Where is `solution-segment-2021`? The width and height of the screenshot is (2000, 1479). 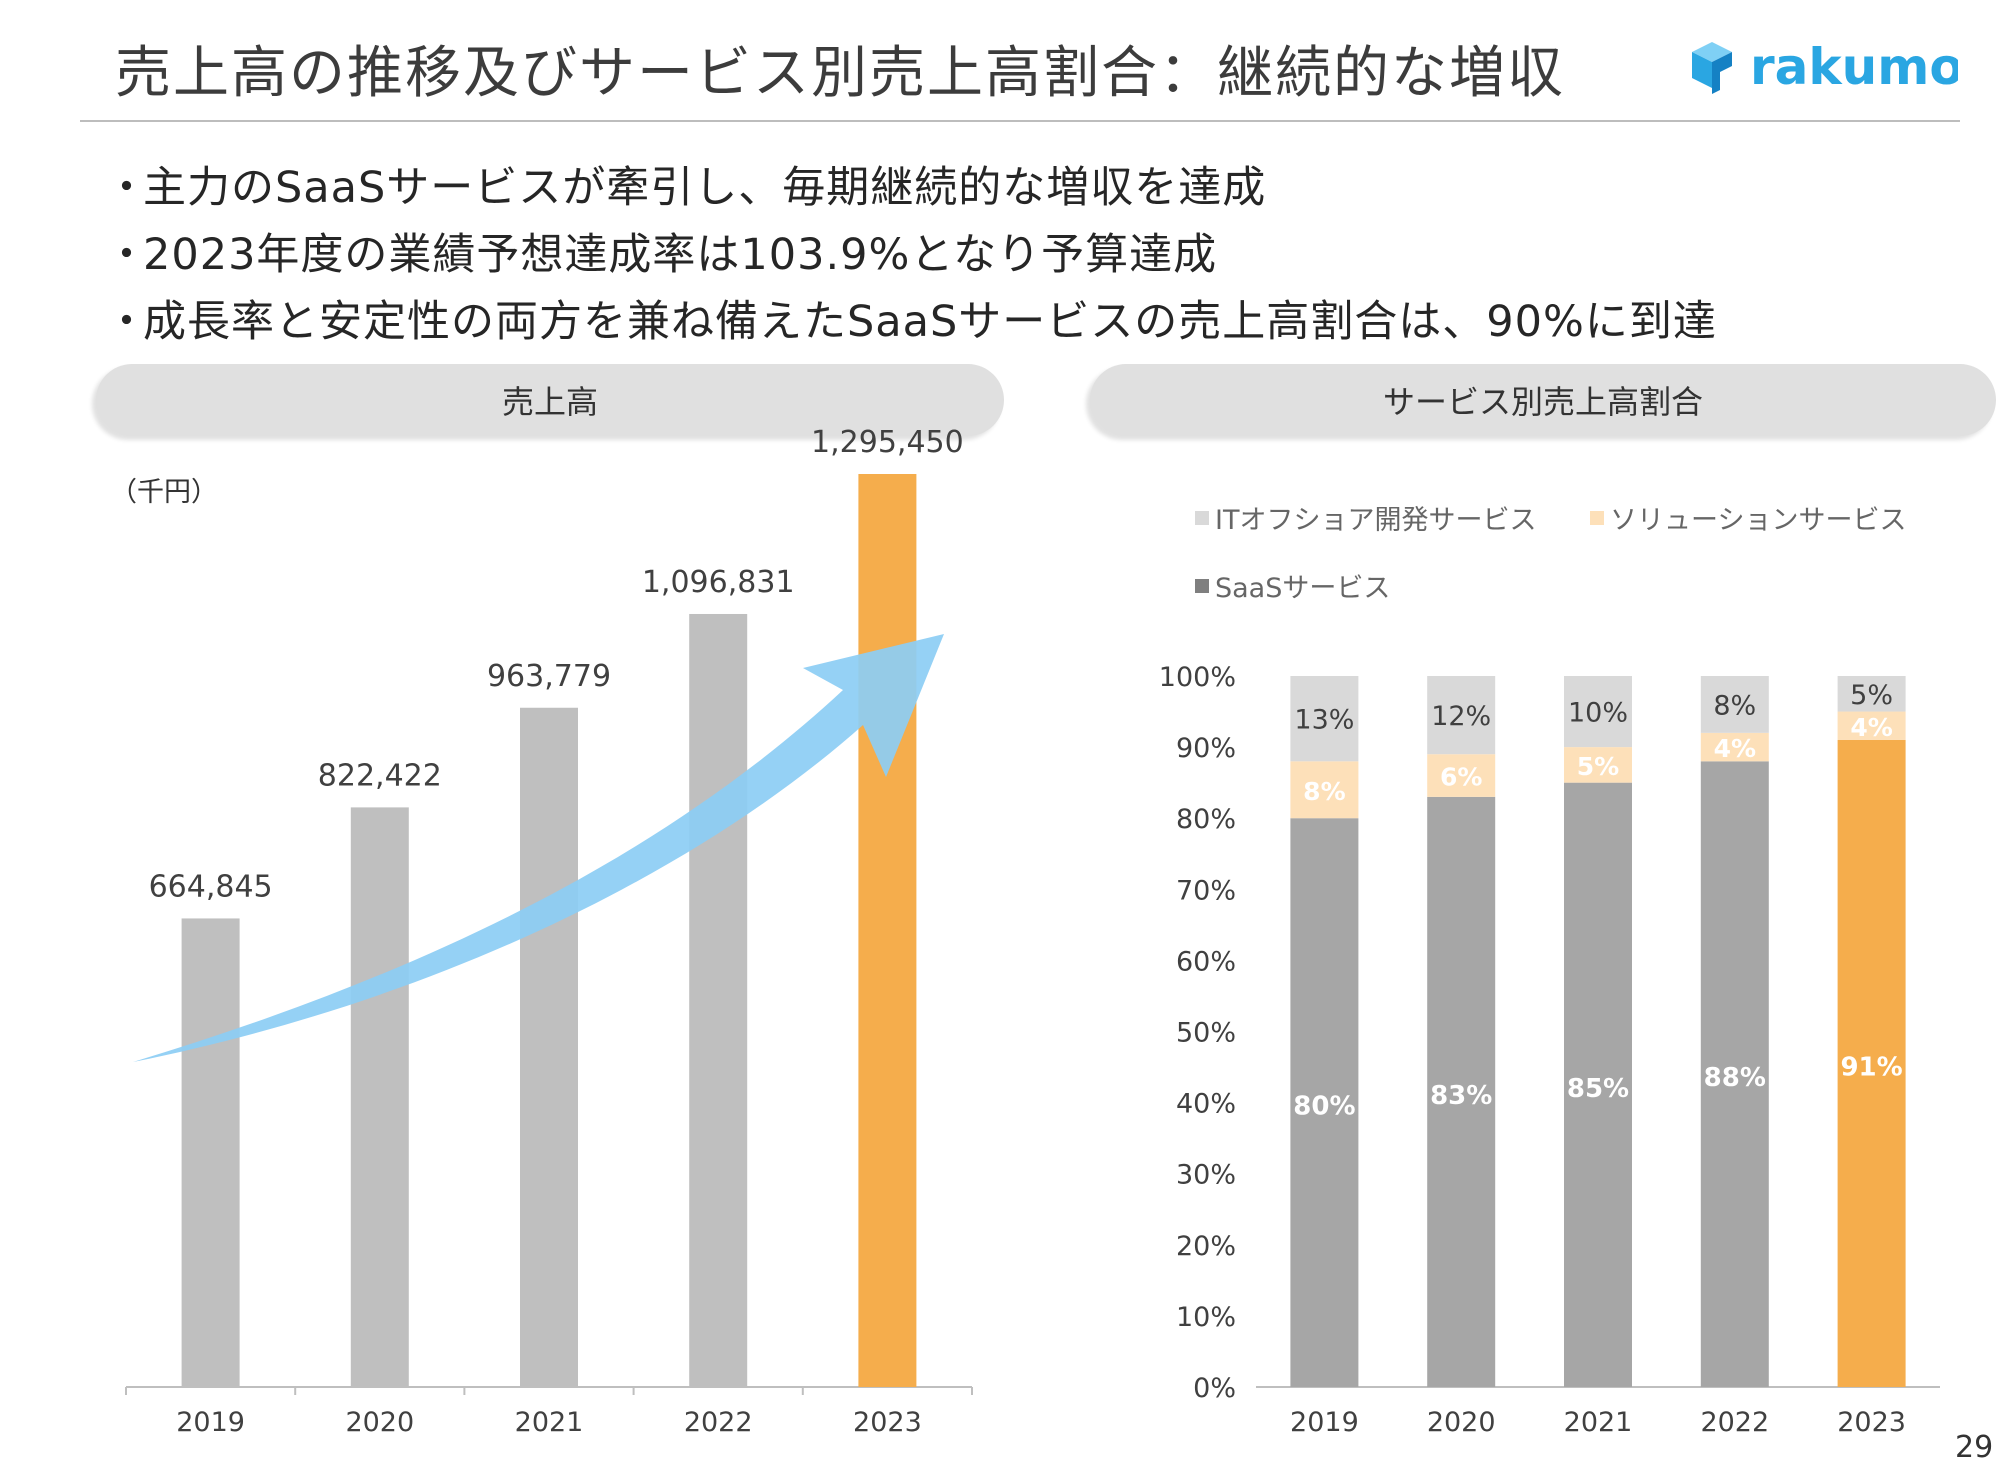 solution-segment-2021 is located at coordinates (1598, 765).